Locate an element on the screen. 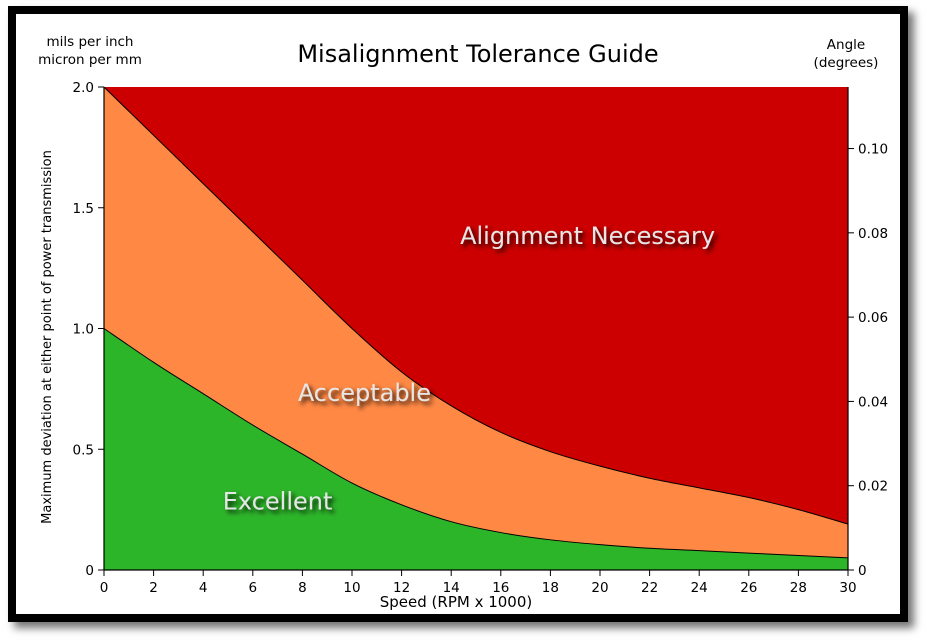 The image size is (928, 640). x-tick-label: 14 is located at coordinates (451, 588).